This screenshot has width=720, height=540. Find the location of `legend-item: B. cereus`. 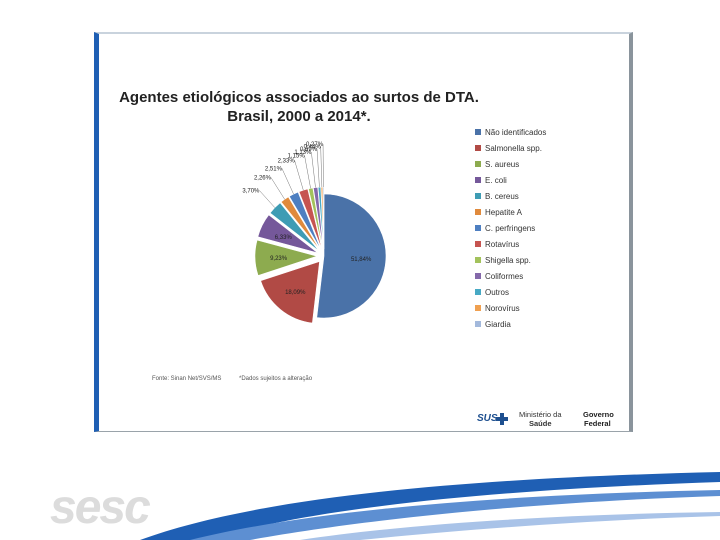

legend-item: B. cereus is located at coordinates (510, 196).